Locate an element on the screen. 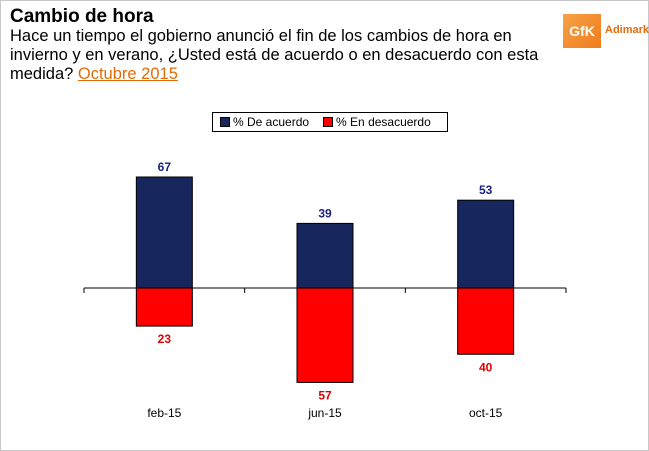 The width and height of the screenshot is (649, 451). chart-legend: % De acuerdo % En desacuerdo is located at coordinates (330, 122).